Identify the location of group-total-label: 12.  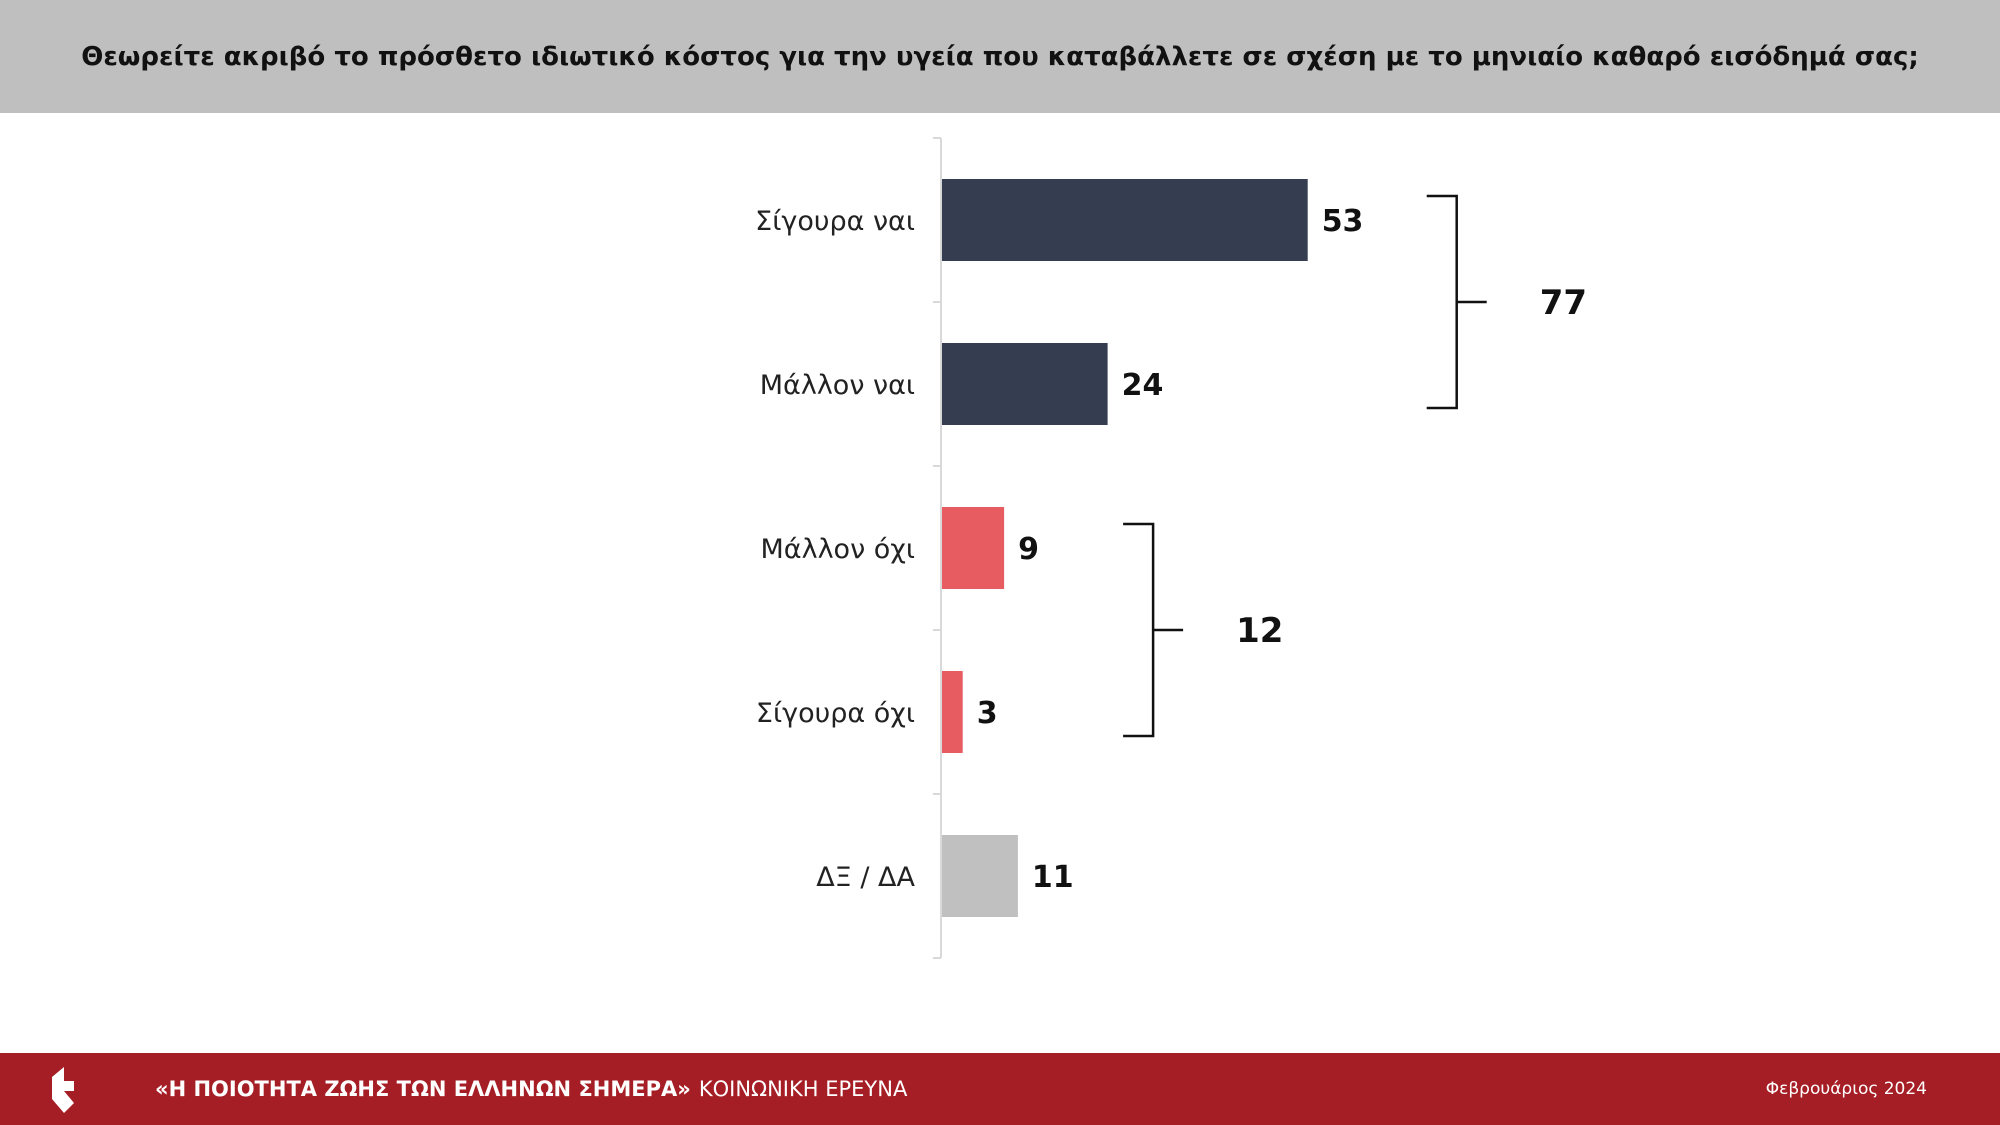
(1259, 631).